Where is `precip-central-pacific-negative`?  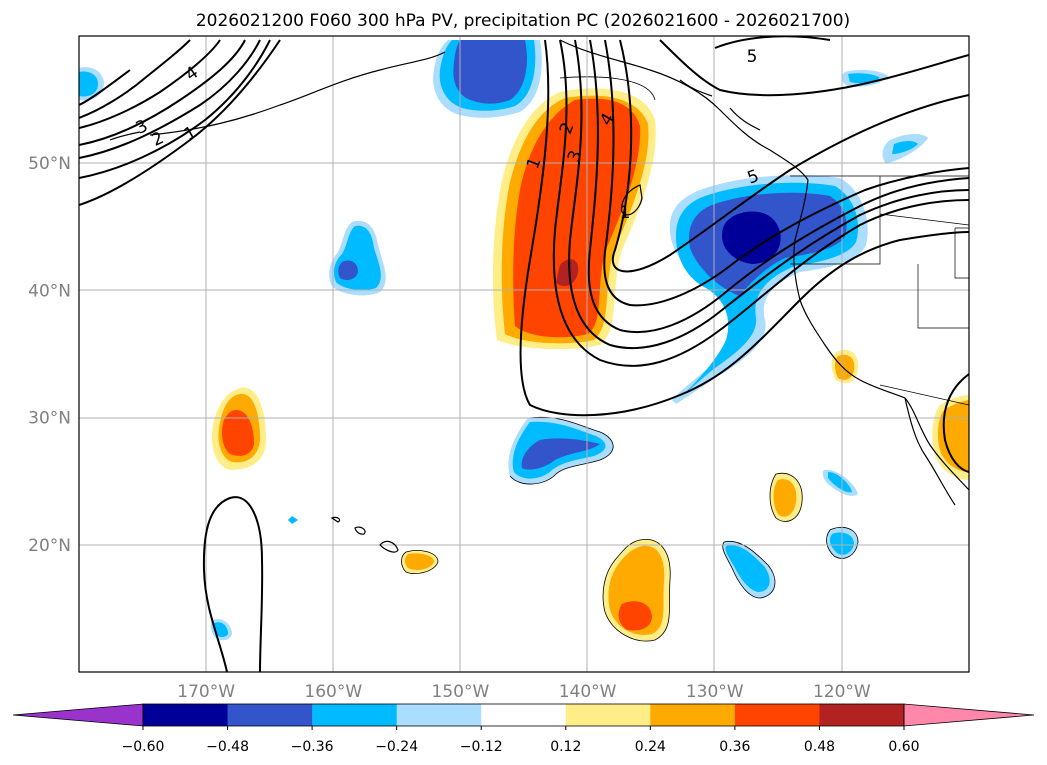 precip-central-pacific-negative is located at coordinates (357, 258).